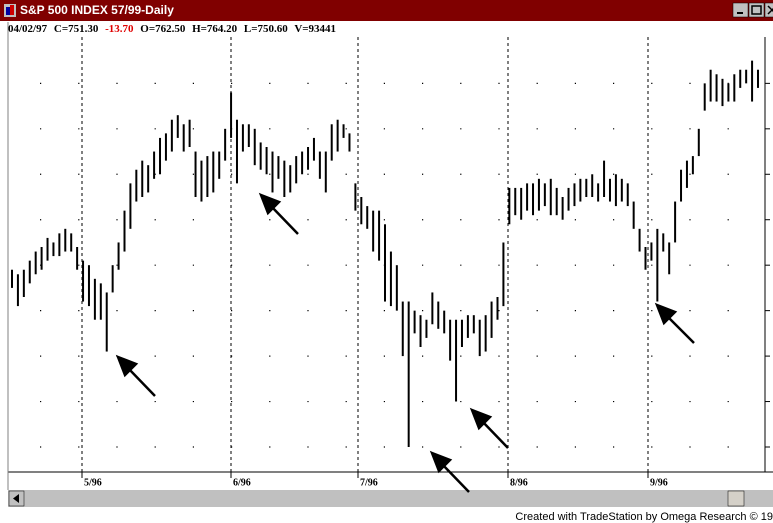  I want to click on footer-bar, so click(386, 515).